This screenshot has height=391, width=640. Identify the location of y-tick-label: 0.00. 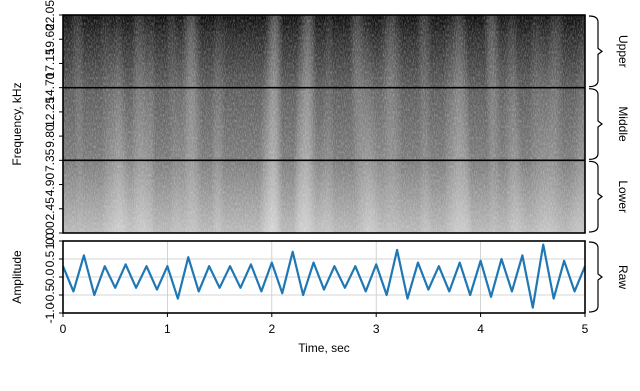
(50, 233).